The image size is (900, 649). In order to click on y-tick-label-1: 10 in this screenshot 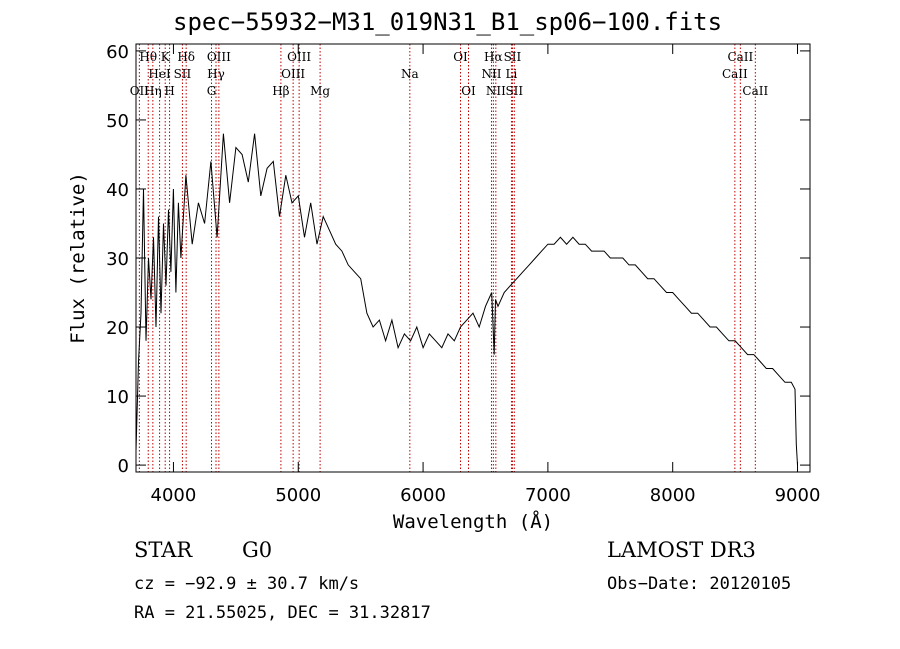, I will do `click(117, 397)`.